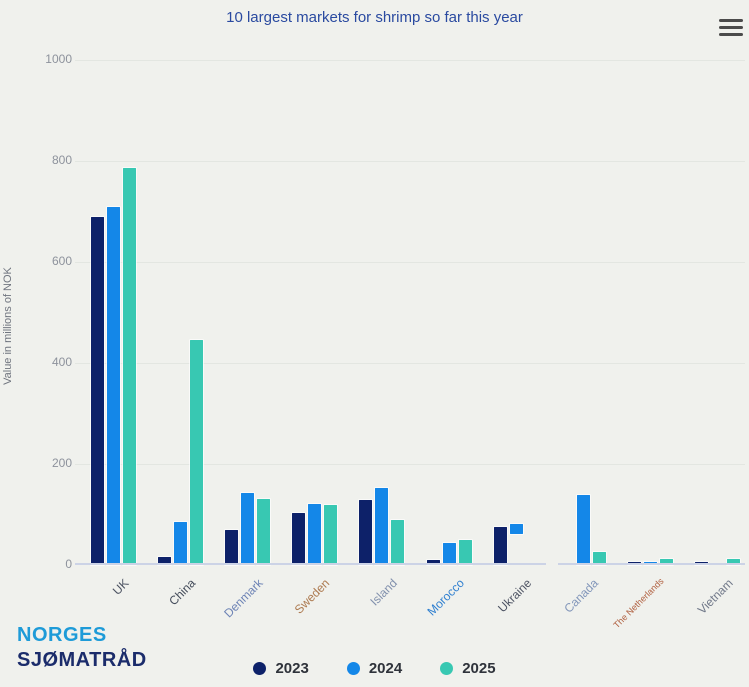 The image size is (749, 687). I want to click on bar-china-2025, so click(197, 452).